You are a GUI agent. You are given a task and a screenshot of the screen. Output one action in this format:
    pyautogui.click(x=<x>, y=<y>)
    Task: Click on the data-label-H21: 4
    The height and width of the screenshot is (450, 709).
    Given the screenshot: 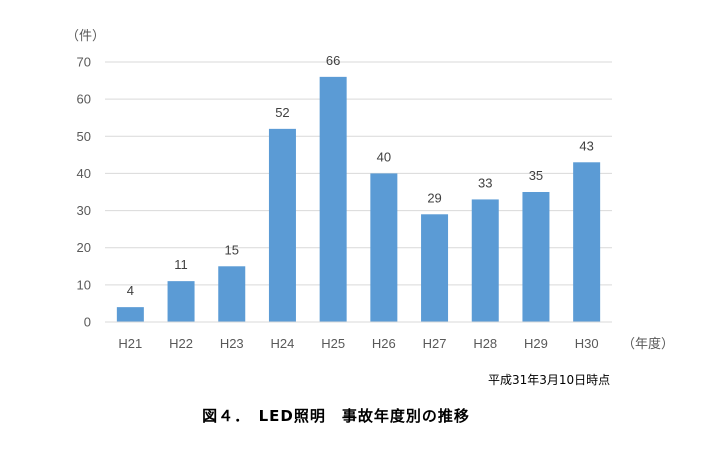 What is the action you would take?
    pyautogui.click(x=130, y=290)
    